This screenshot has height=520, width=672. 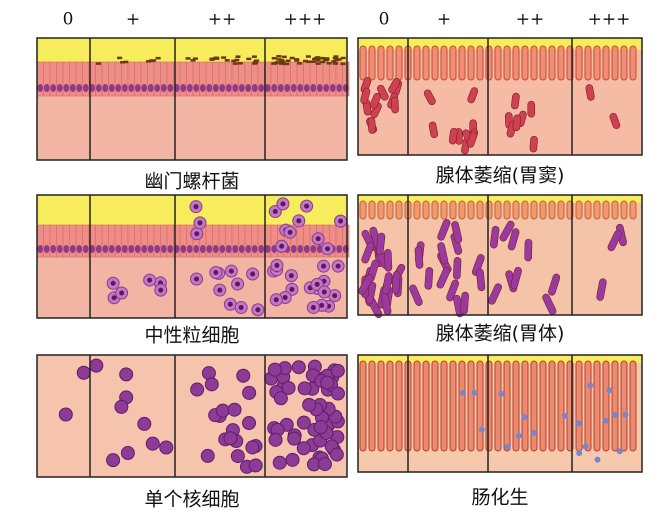 What do you see at coordinates (500, 176) in the screenshot?
I see `panel-caption: 腺体萎缩(胃窦)` at bounding box center [500, 176].